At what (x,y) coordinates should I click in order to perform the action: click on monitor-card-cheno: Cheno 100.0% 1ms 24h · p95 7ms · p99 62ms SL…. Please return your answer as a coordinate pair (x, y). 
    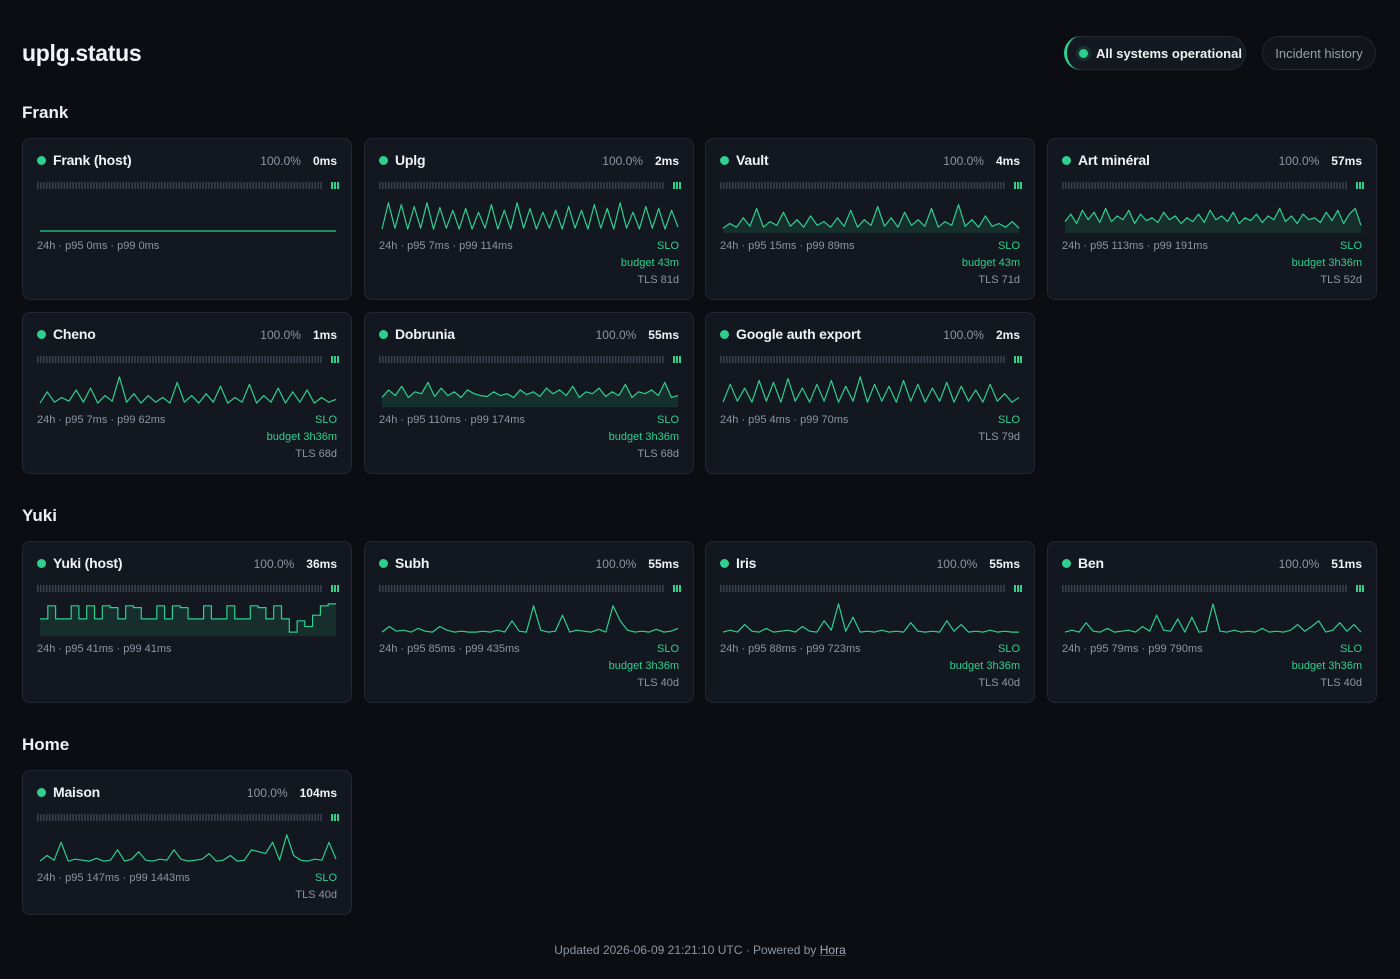
    Looking at the image, I should click on (187, 393).